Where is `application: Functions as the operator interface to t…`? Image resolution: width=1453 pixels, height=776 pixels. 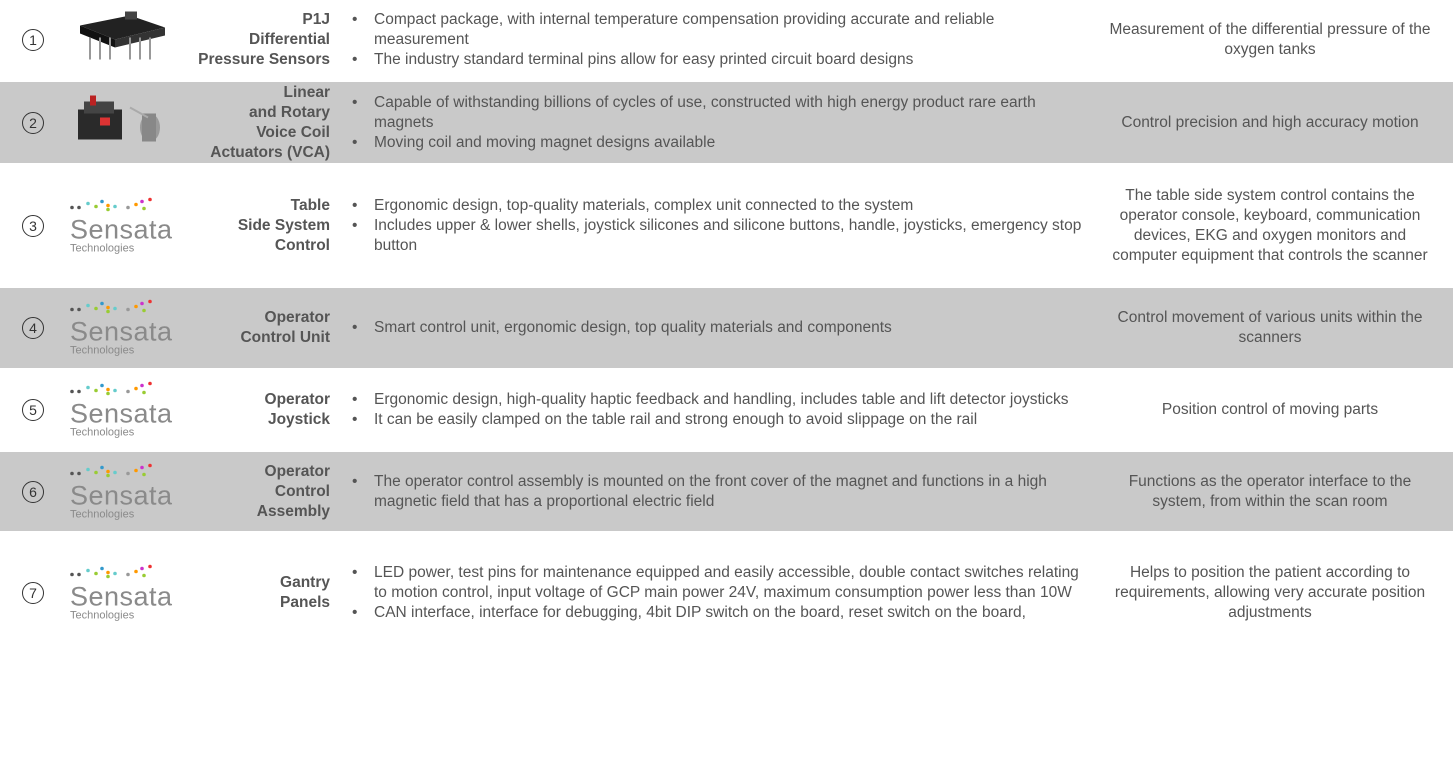
application: Functions as the operator interface to t… is located at coordinates (1270, 491).